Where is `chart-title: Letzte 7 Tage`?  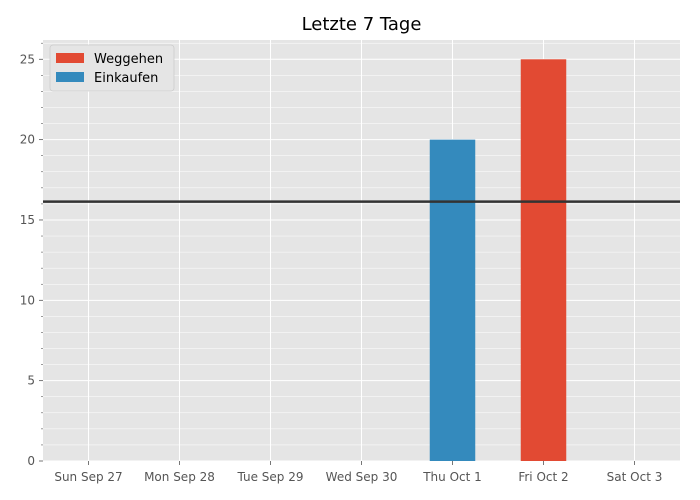 chart-title: Letzte 7 Tage is located at coordinates (362, 24).